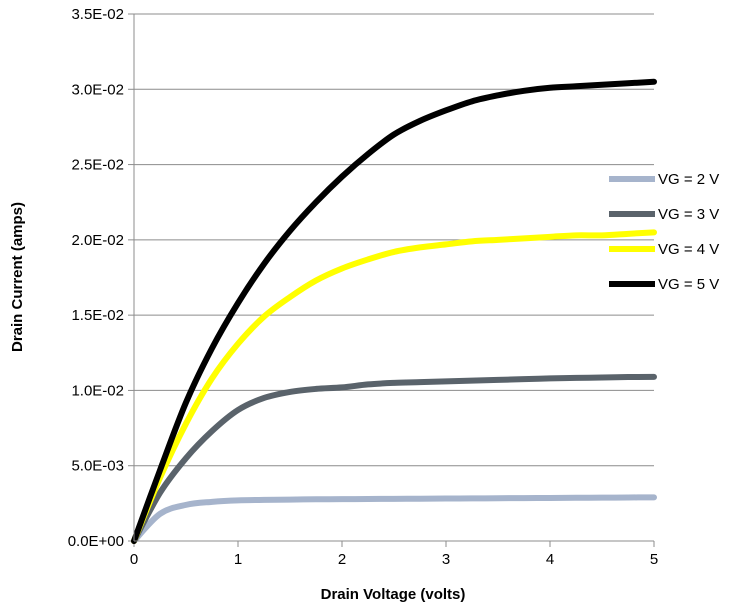 Image resolution: width=755 pixels, height=613 pixels. What do you see at coordinates (97, 390) in the screenshot?
I see `y-tick-label: 1.0E-02` at bounding box center [97, 390].